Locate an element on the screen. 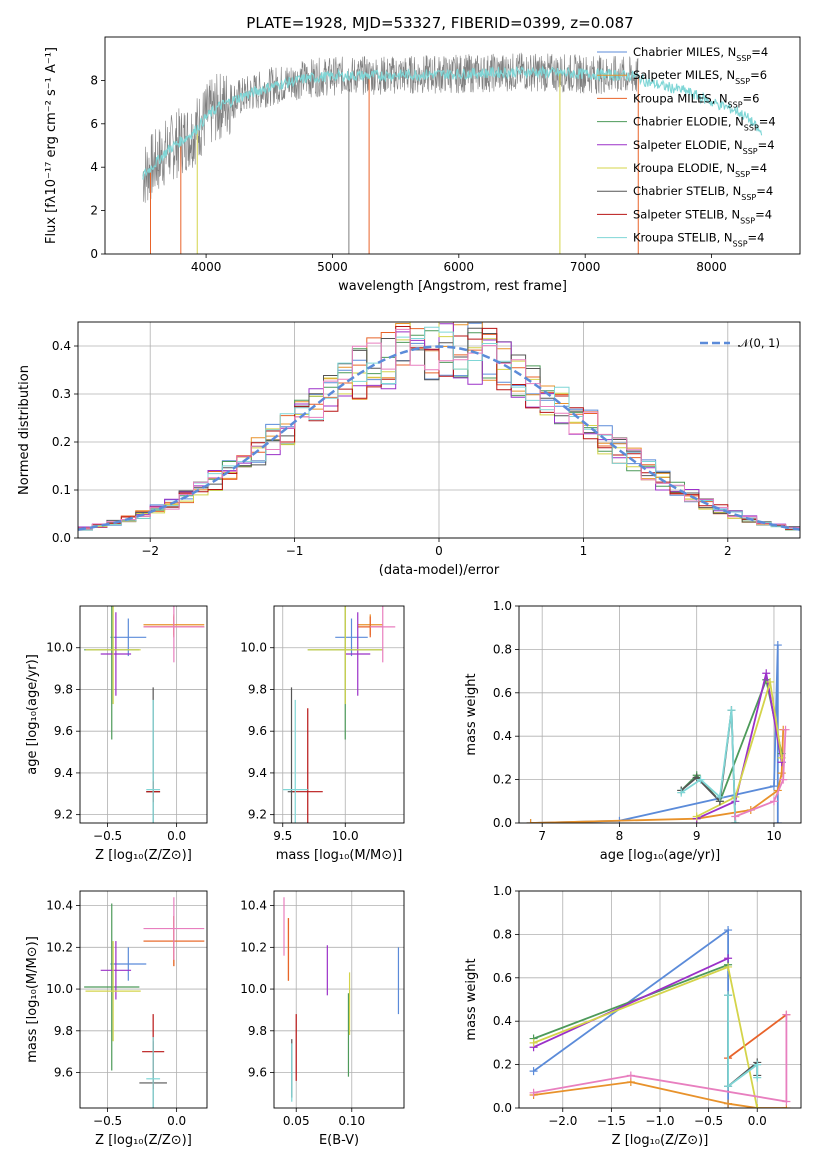 This screenshot has height=1170, width=819. x-axis-label: age [log₁₀(age/yr)] is located at coordinates (660, 855).